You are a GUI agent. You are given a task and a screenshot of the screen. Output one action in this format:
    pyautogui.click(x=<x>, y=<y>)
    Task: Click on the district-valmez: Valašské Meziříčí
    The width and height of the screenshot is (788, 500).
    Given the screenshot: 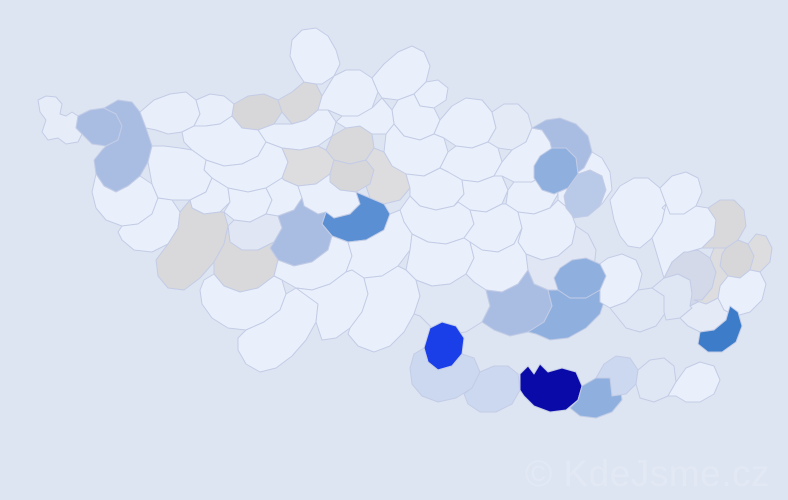 What is the action you would take?
    pyautogui.click(x=720, y=329)
    